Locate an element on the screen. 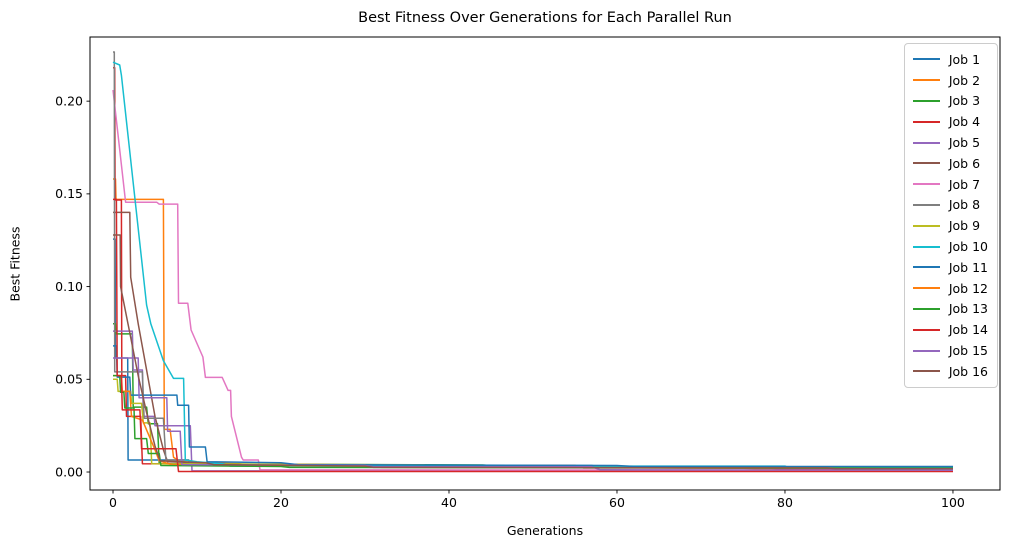 This screenshot has height=547, width=1010. legend-entry-job-14: Job 14 is located at coordinates (950, 329).